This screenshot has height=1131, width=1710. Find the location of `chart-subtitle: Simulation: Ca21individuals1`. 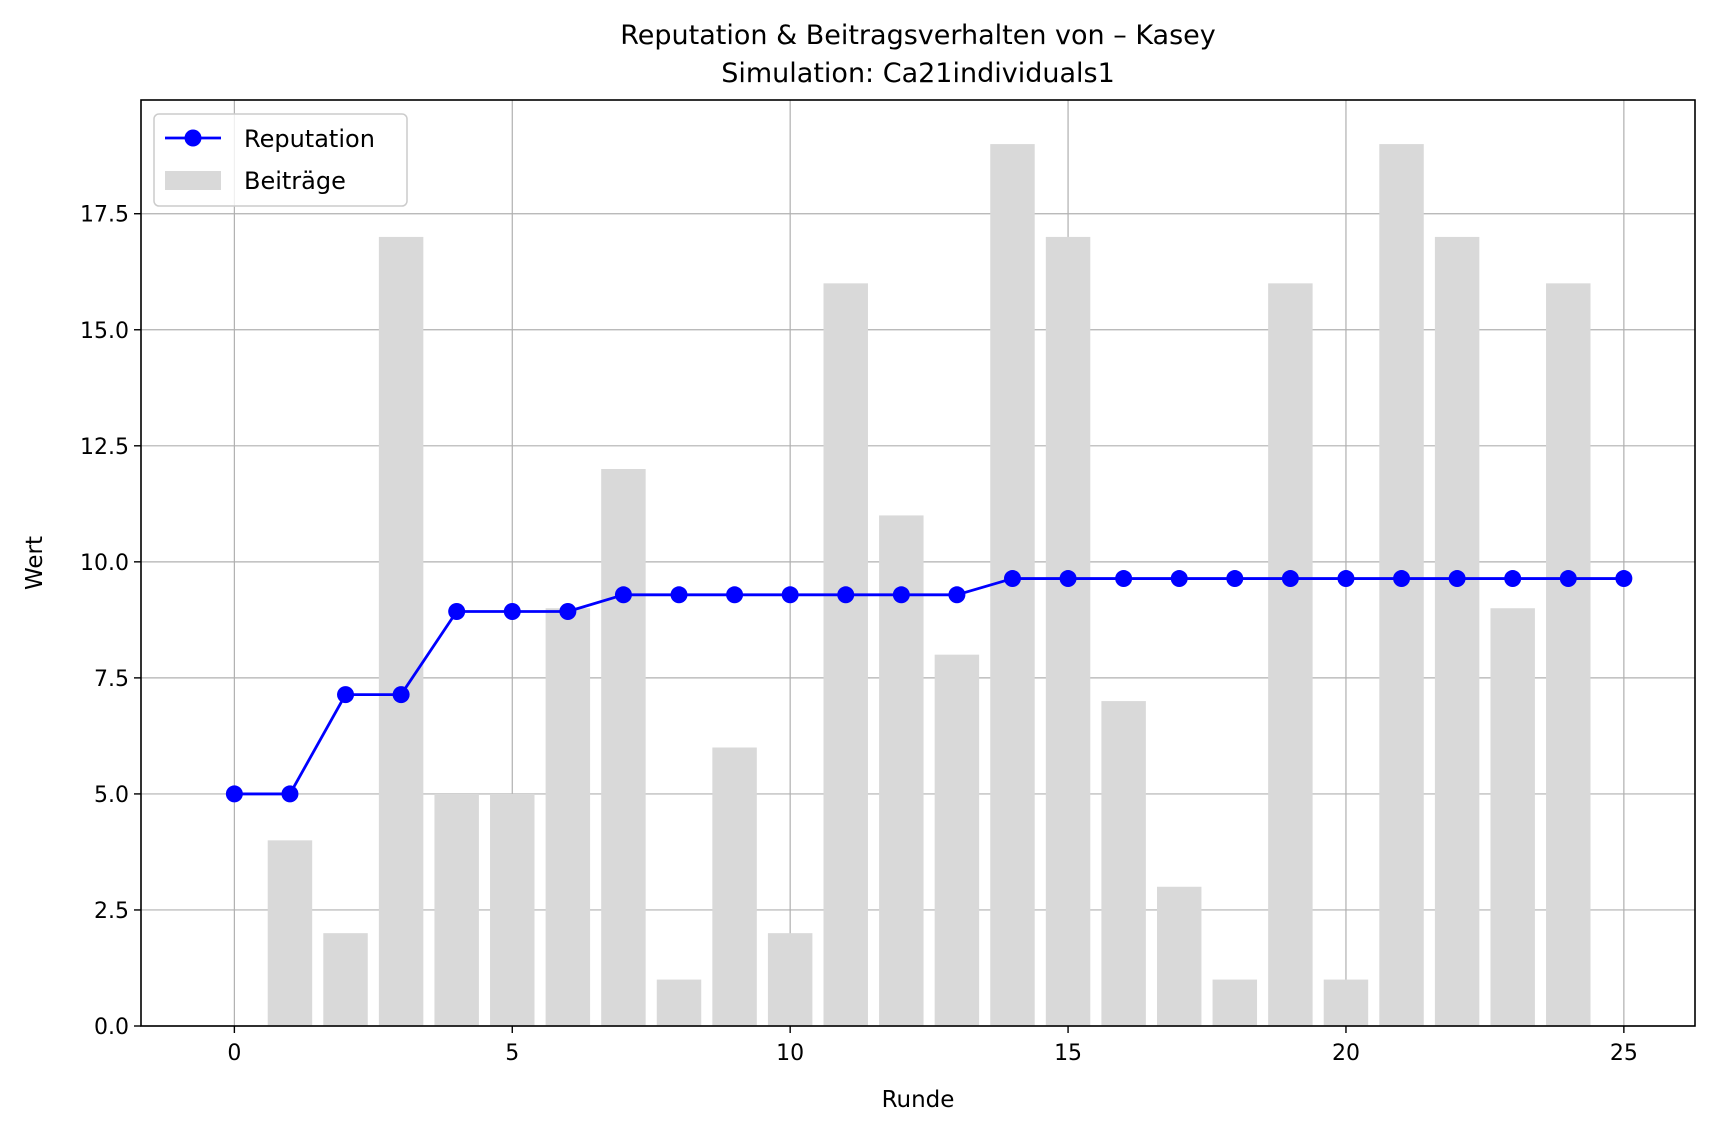

chart-subtitle: Simulation: Ca21individuals1 is located at coordinates (918, 73).